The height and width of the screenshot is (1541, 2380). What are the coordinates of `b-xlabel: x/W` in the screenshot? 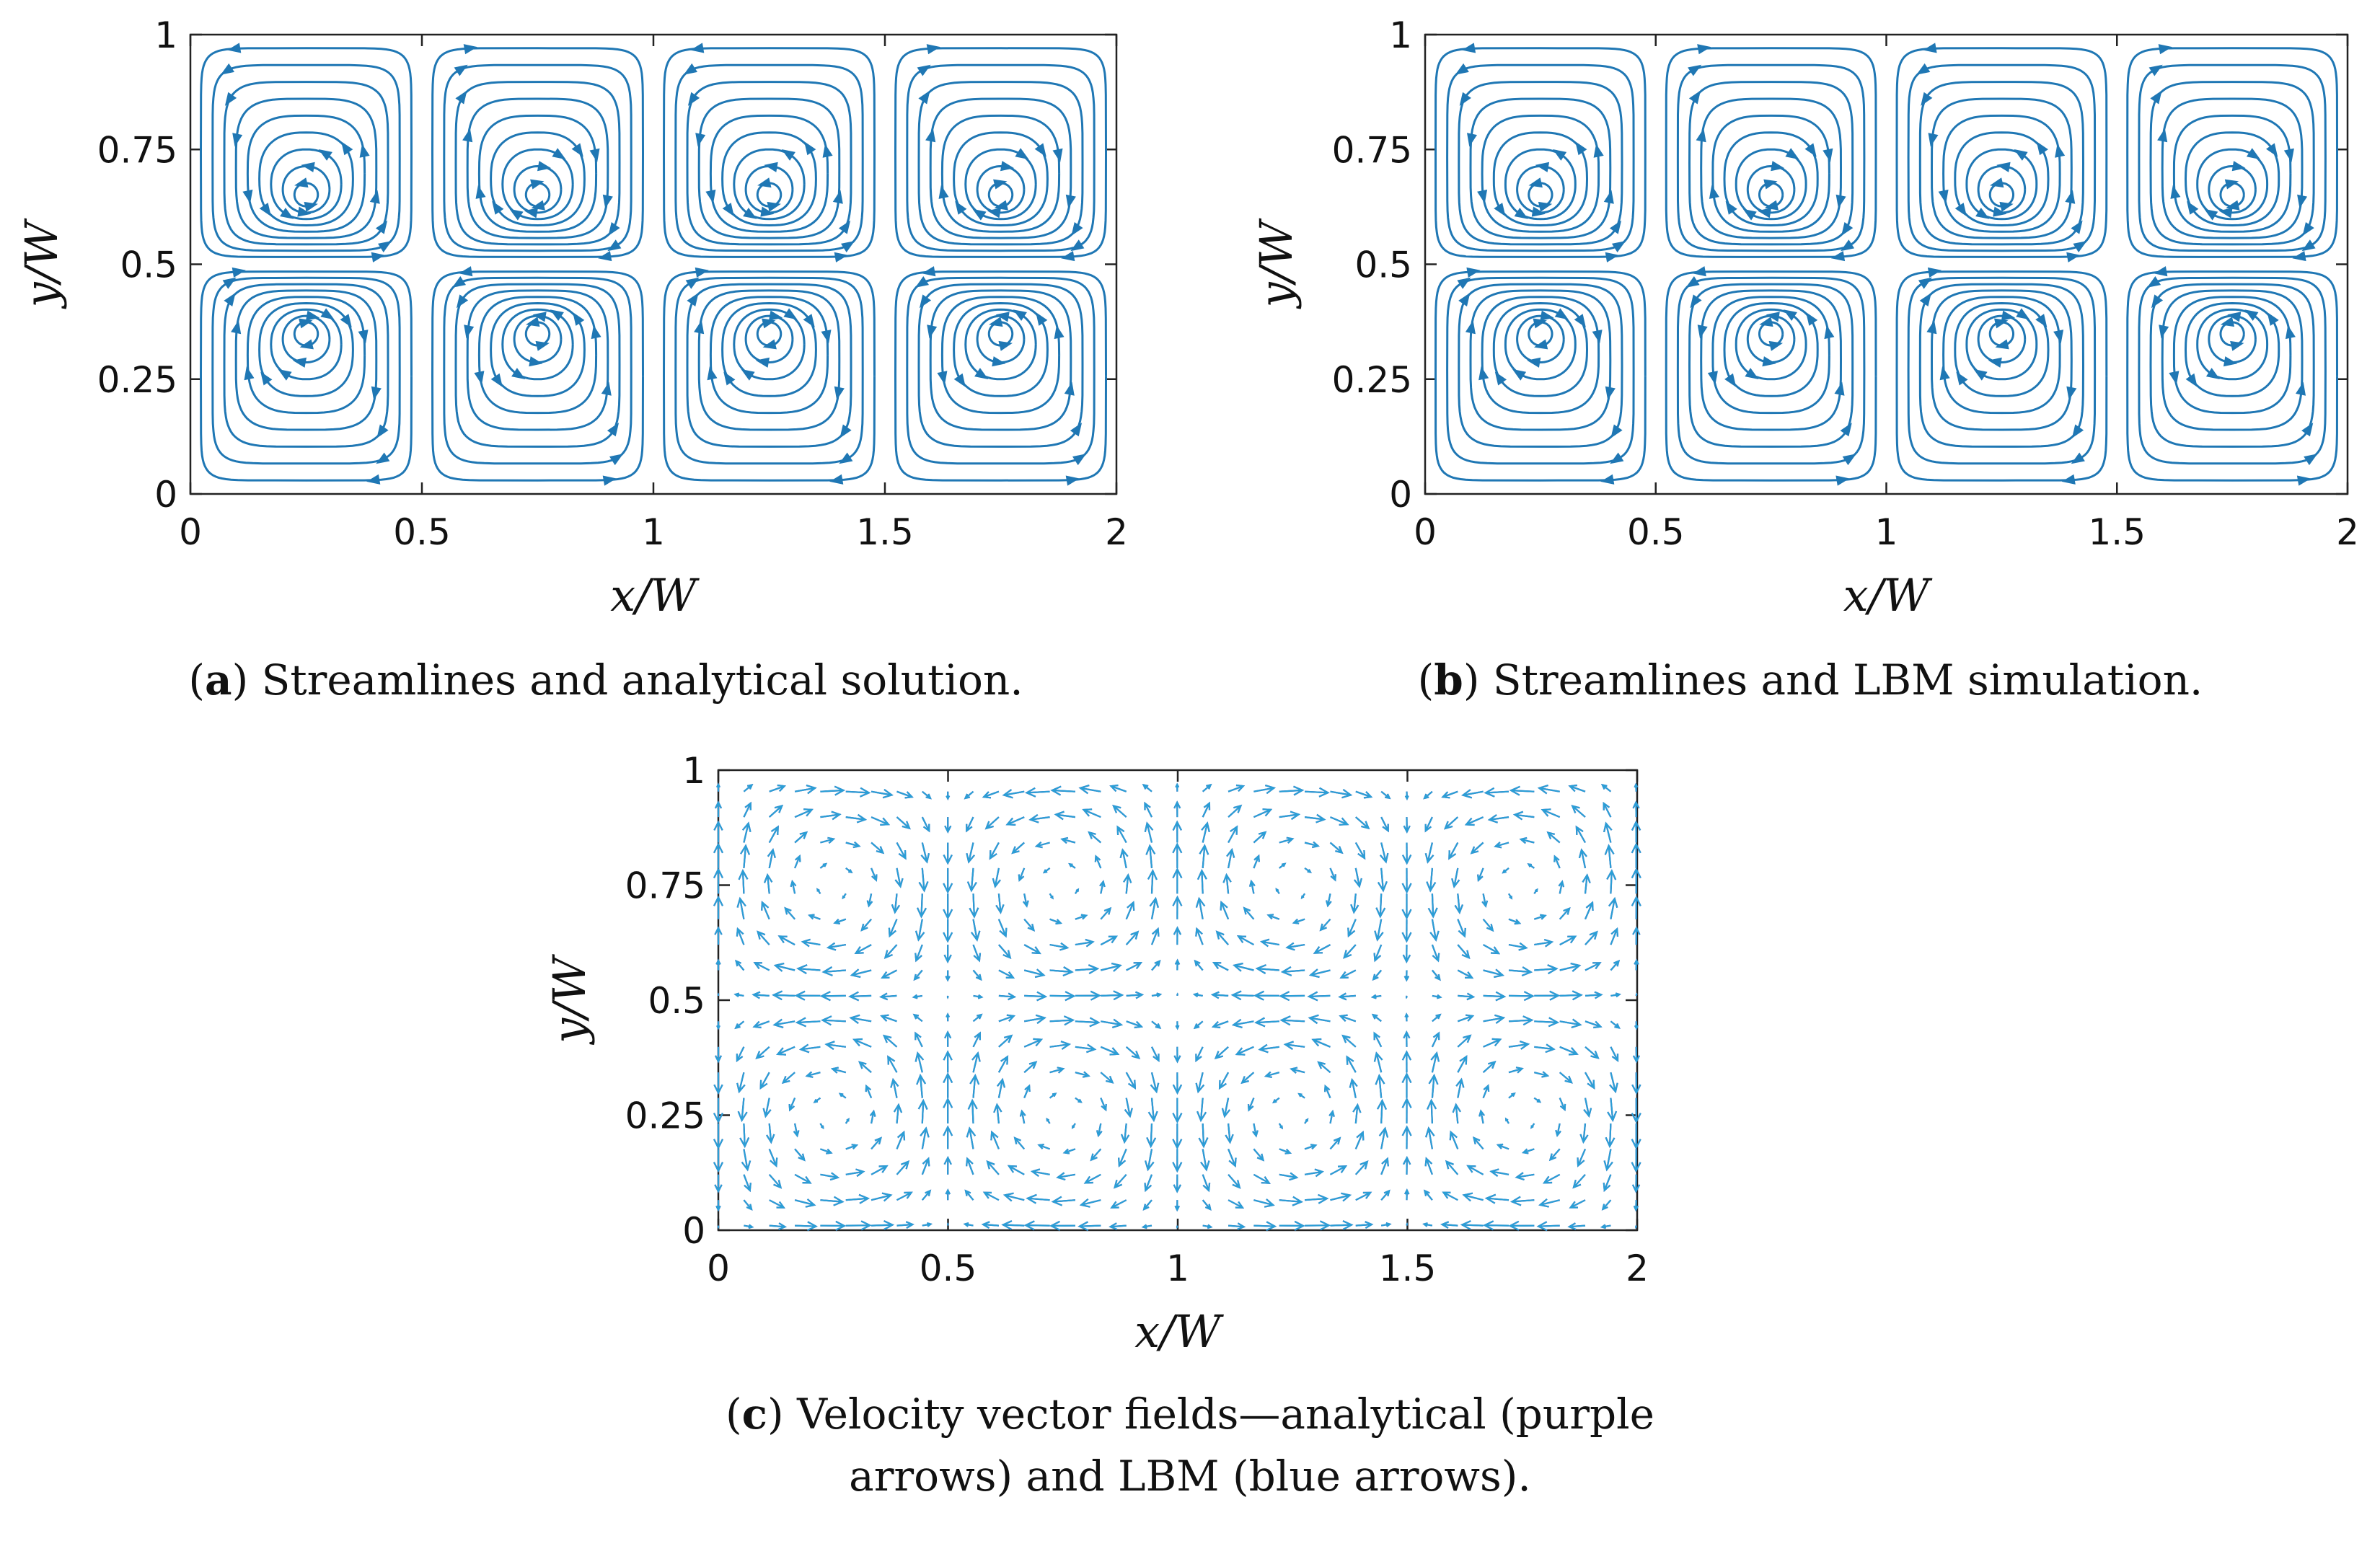 It's located at (1888, 596).